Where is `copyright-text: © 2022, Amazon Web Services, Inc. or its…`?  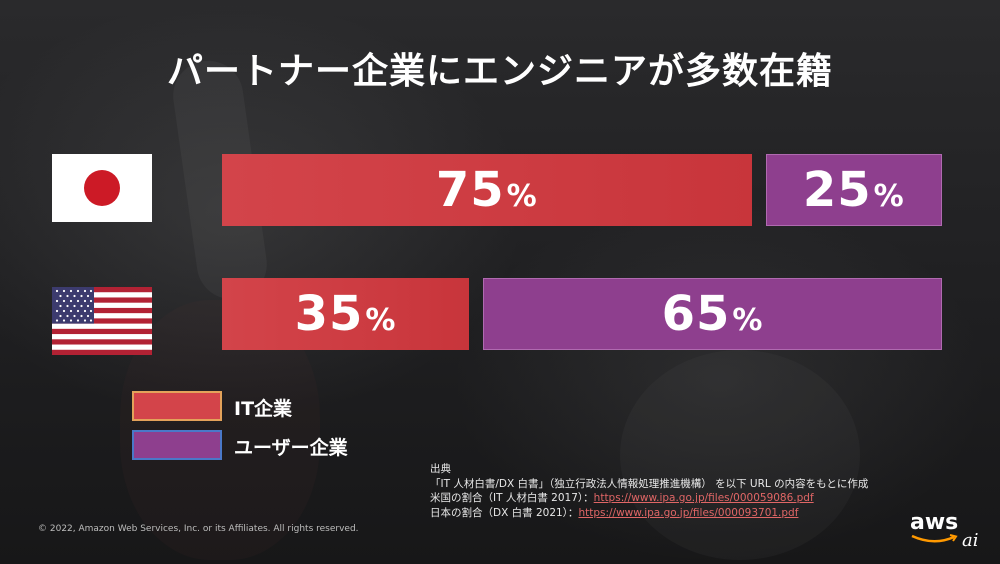 copyright-text: © 2022, Amazon Web Services, Inc. or its… is located at coordinates (198, 529).